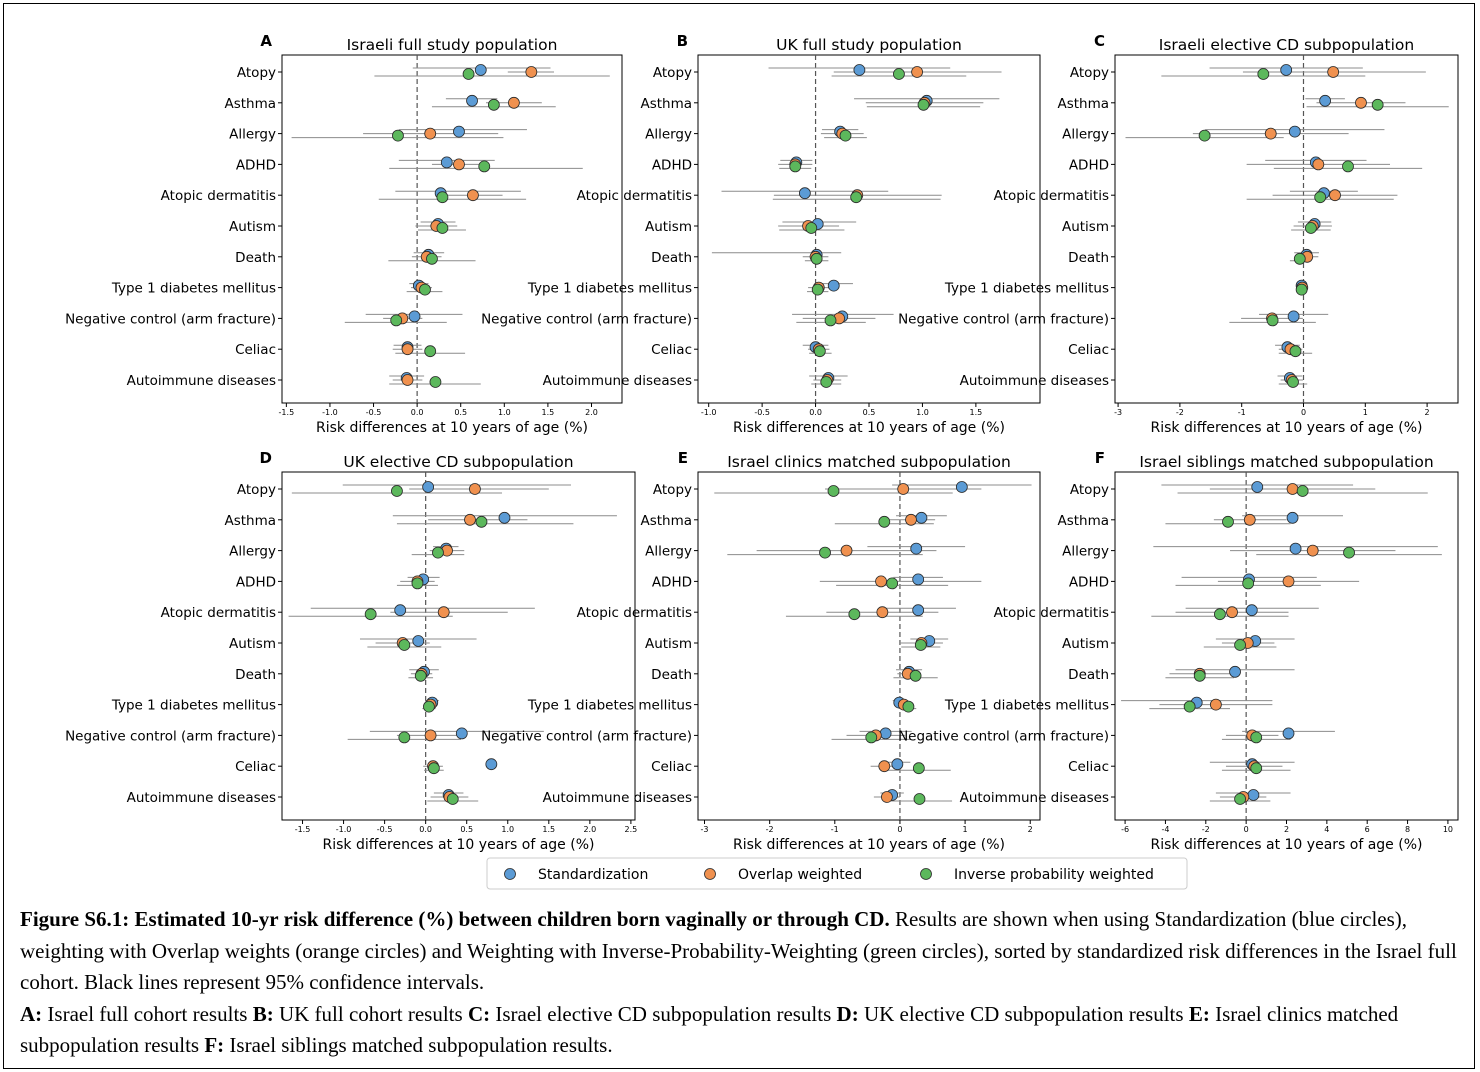  What do you see at coordinates (1054, 875) in the screenshot?
I see `legend-label: Inverse probability weighted` at bounding box center [1054, 875].